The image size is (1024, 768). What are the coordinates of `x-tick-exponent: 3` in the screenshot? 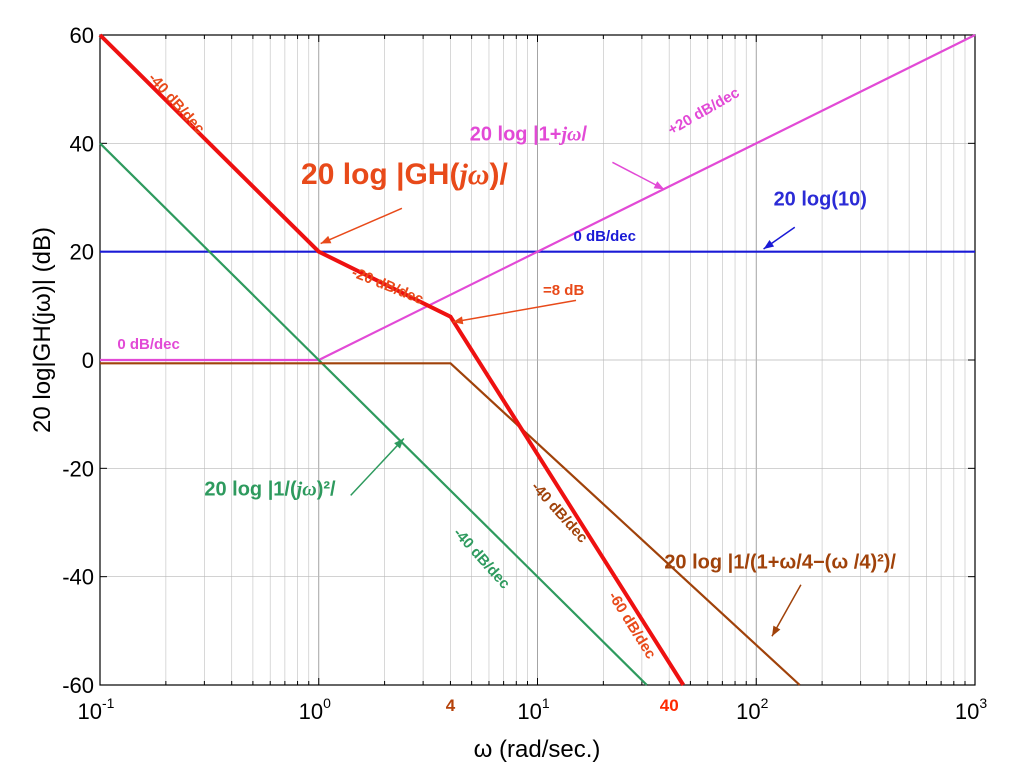 It's located at (983, 703).